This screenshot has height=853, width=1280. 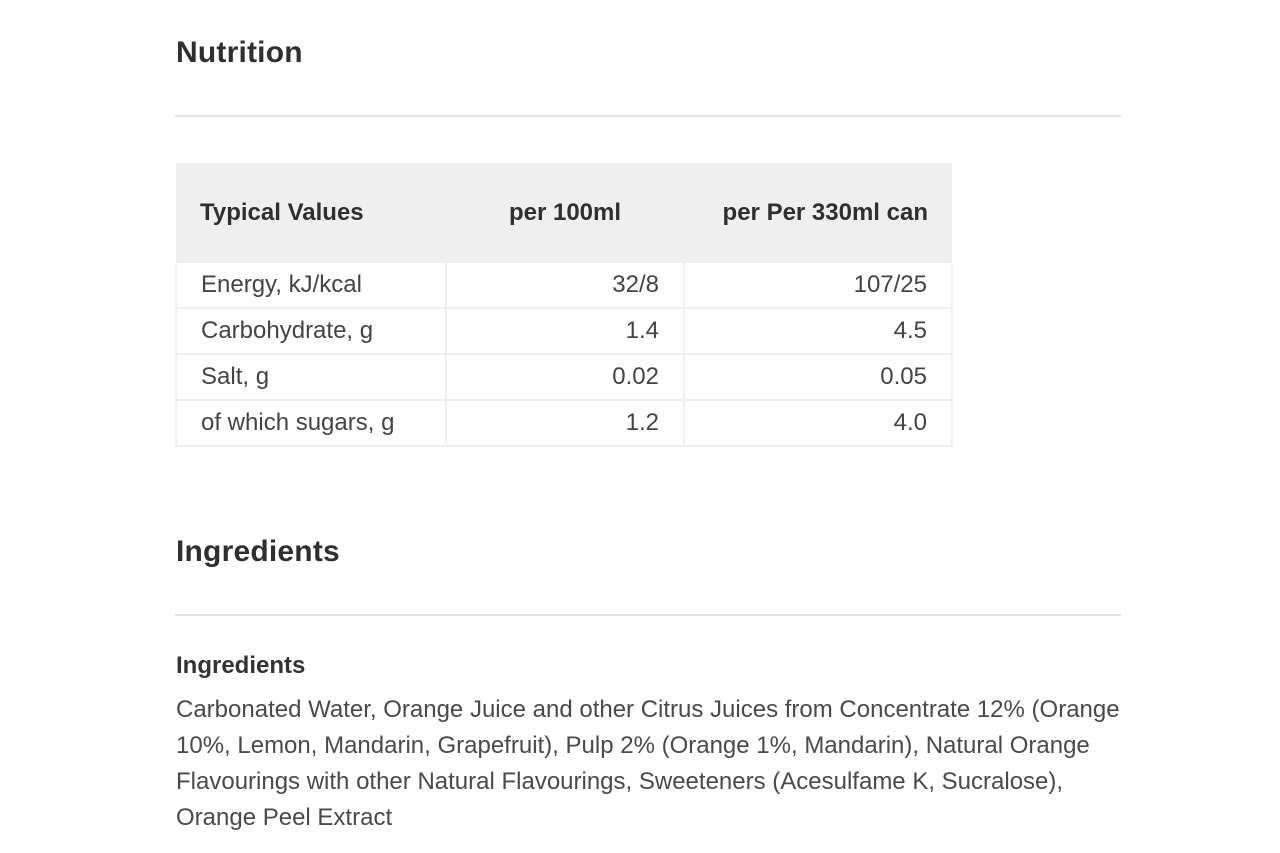 I want to click on value-per-can: 4.0, so click(x=818, y=423).